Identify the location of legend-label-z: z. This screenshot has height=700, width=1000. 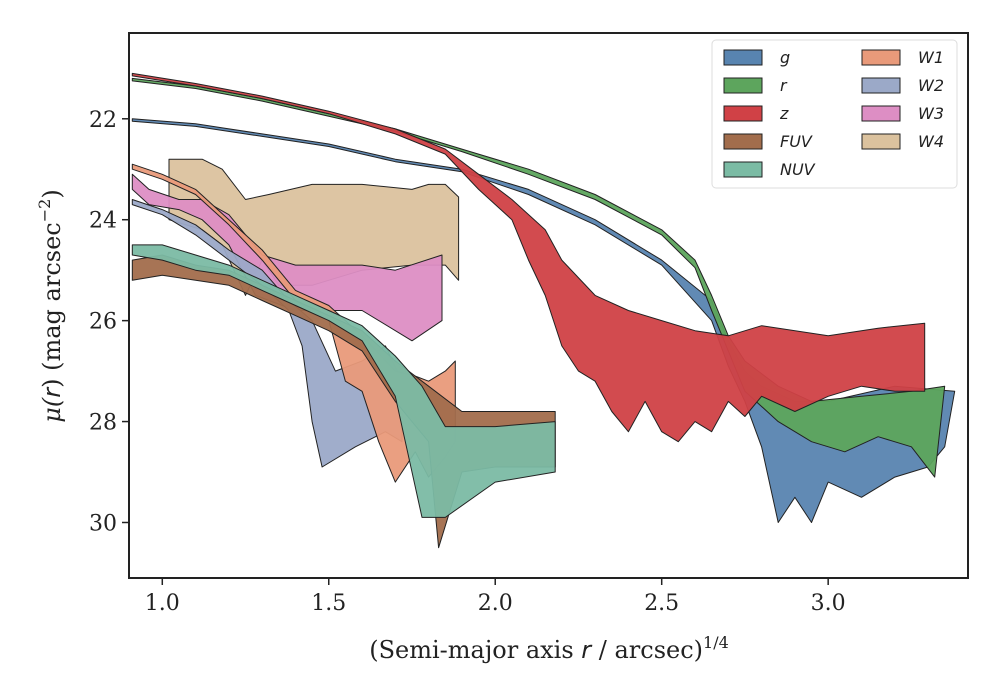
(784, 113).